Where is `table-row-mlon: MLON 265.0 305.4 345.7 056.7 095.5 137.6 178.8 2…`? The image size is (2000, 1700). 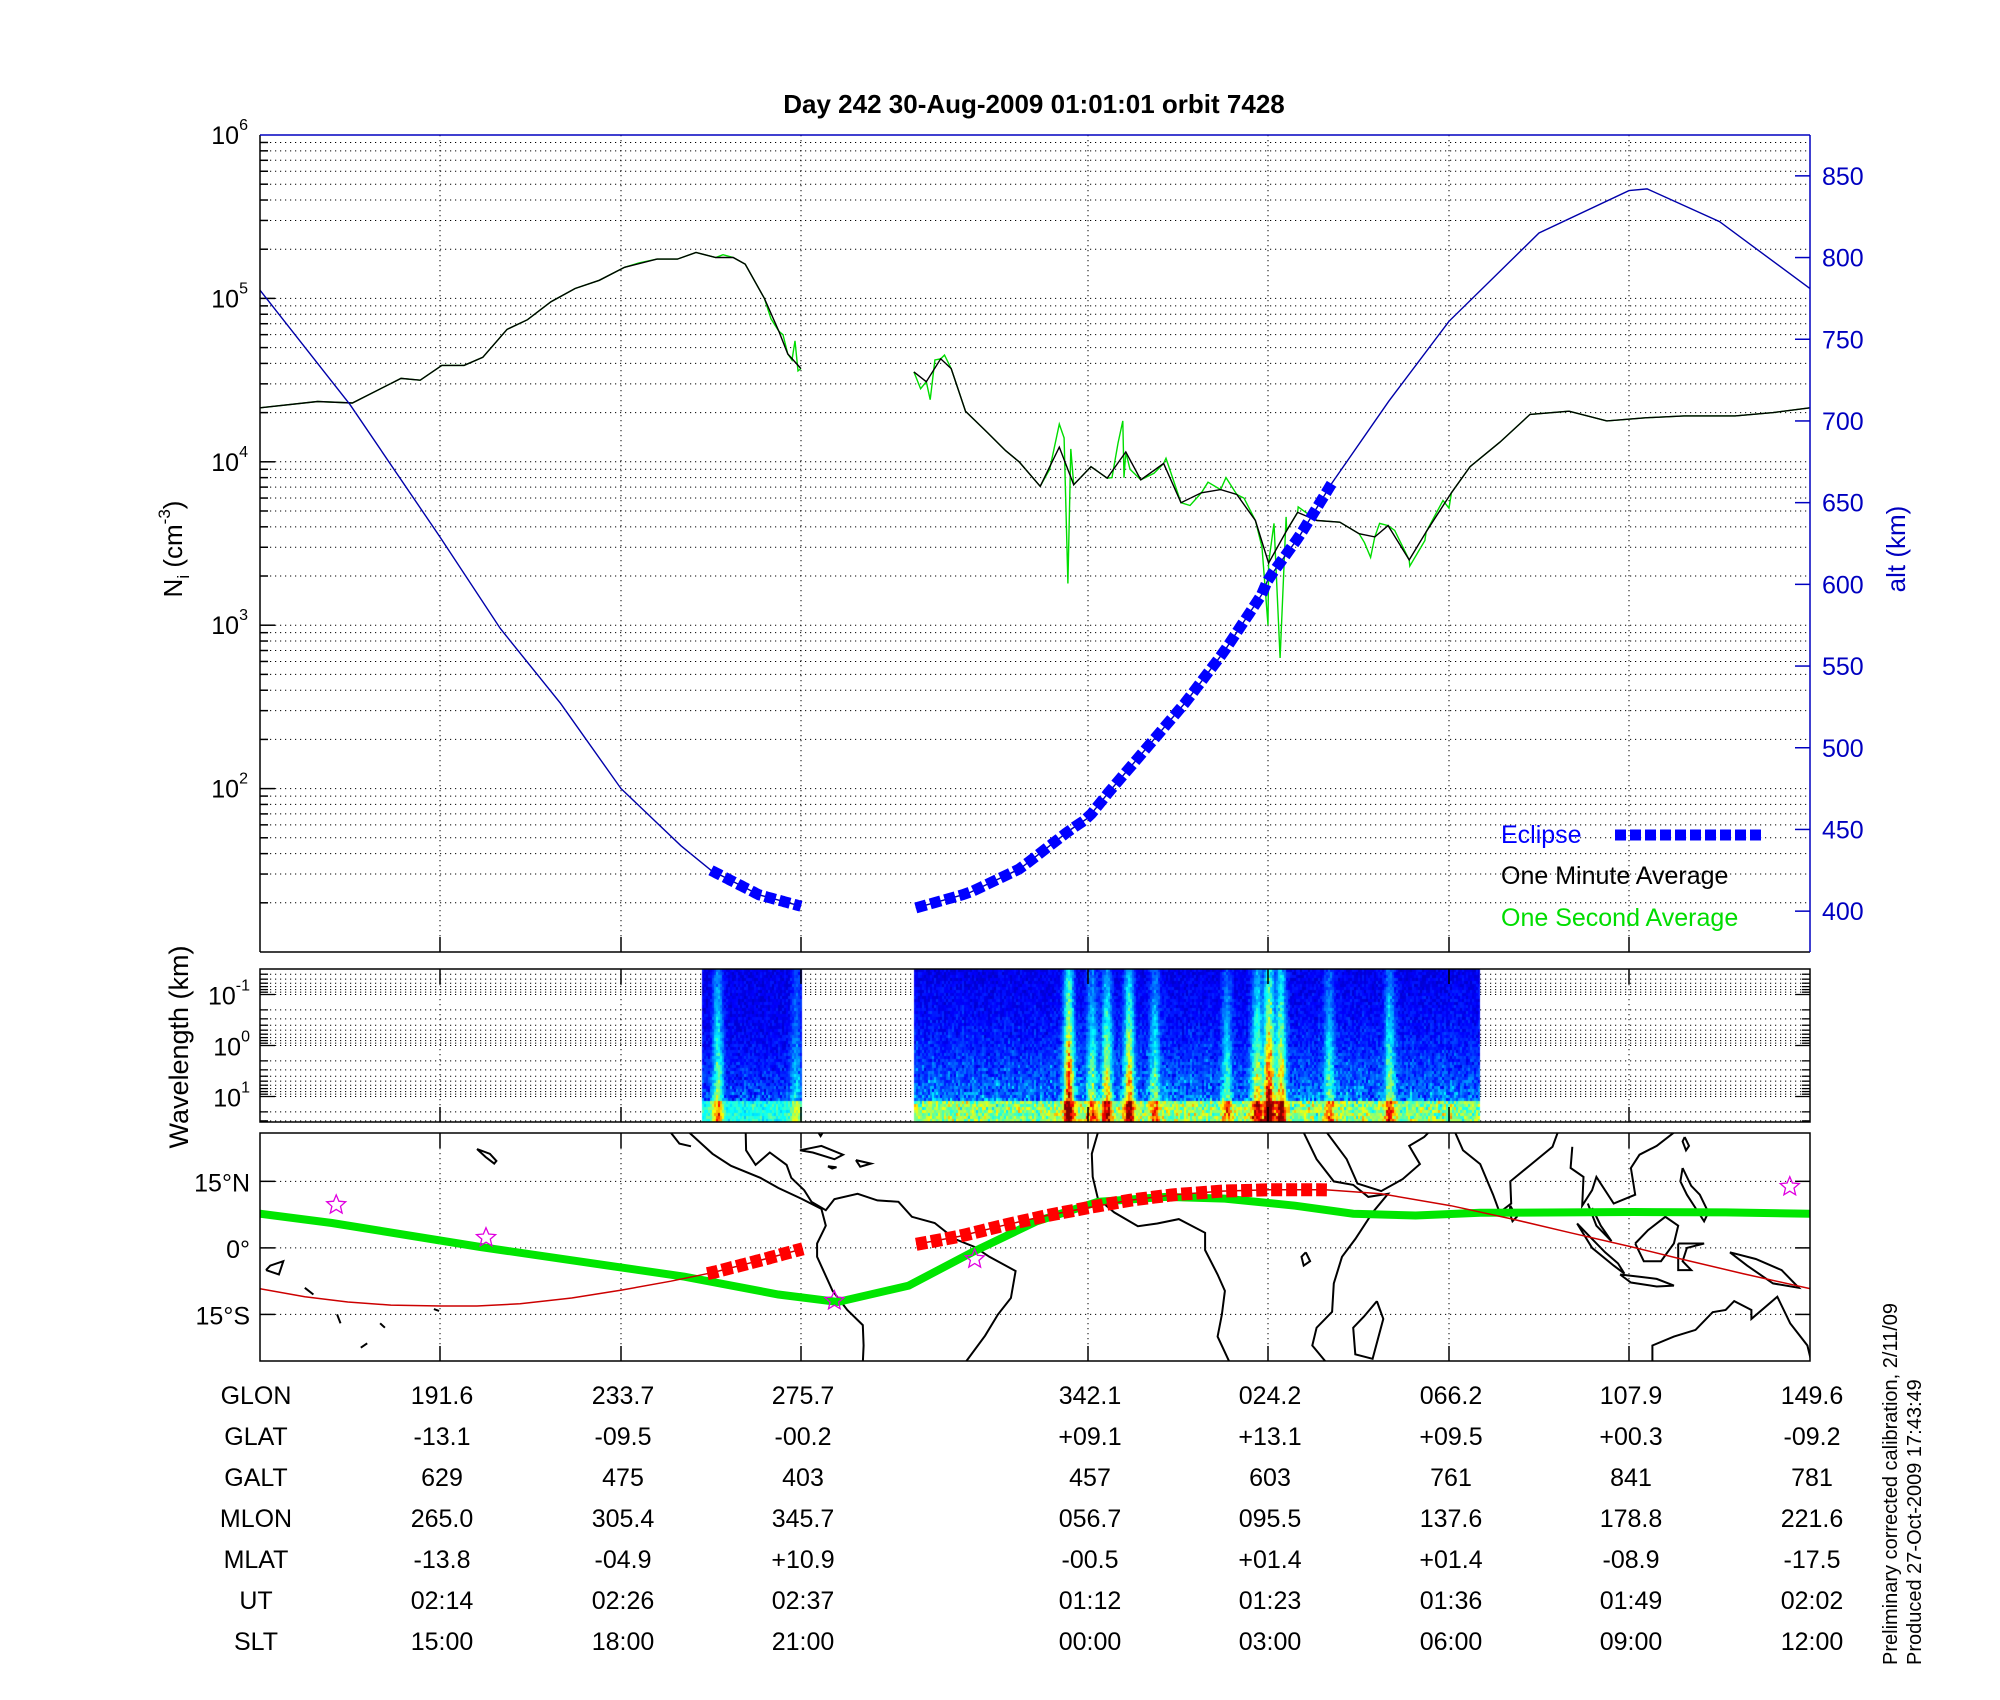
table-row-mlon: MLON 265.0 305.4 345.7 056.7 095.5 137.6 178.8 2… is located at coordinates (1031, 1519).